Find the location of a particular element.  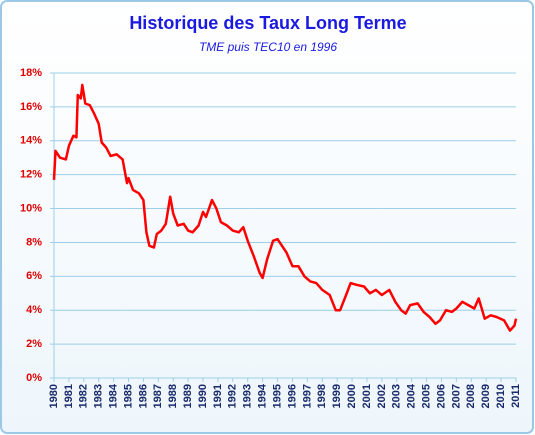

x-tick-label: 1983 is located at coordinates (99, 396).